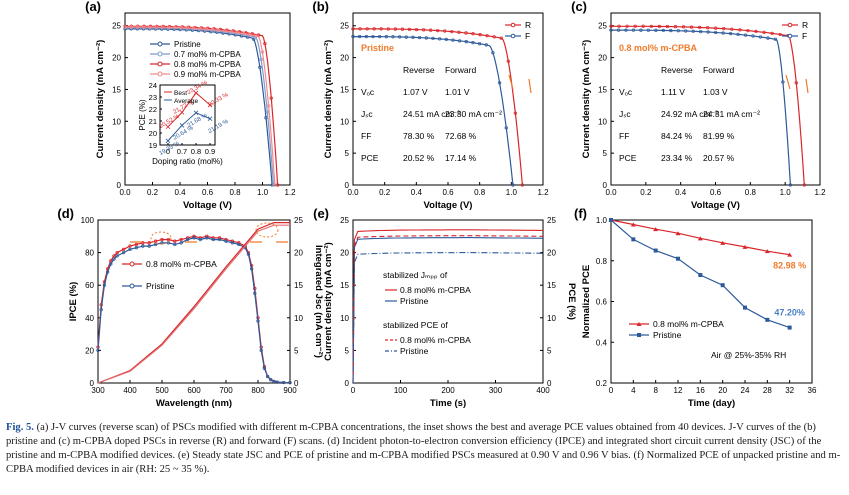  What do you see at coordinates (93, 7) in the screenshot?
I see `panel-label: (a)` at bounding box center [93, 7].